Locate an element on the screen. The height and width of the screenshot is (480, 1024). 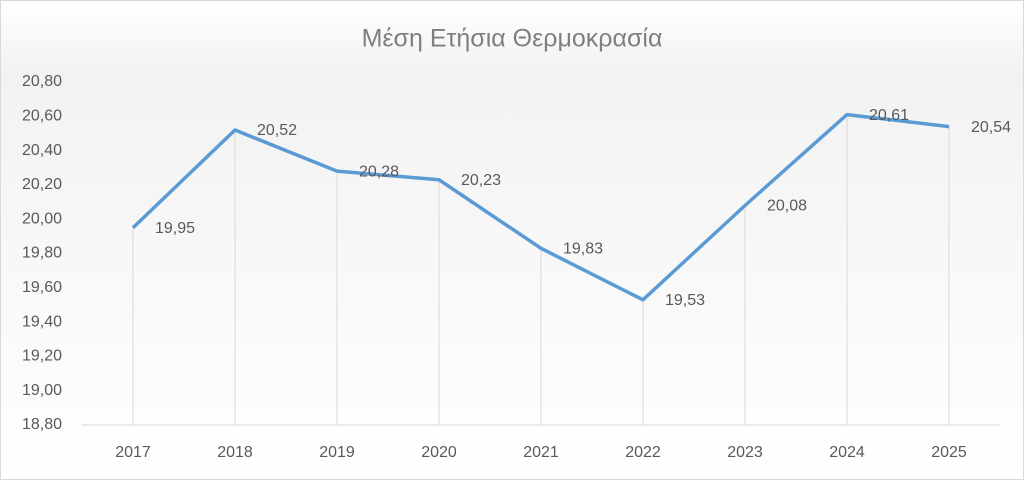
y-tick-label: 20,20 is located at coordinates (42, 184).